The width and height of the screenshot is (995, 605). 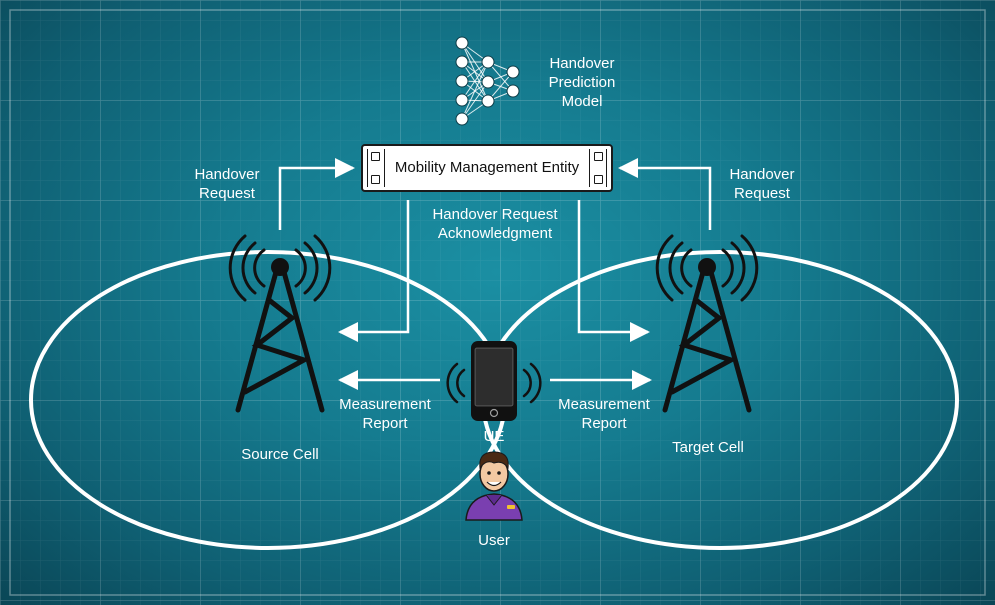 What do you see at coordinates (582, 101) in the screenshot?
I see `prediction-model-label-line3: Model` at bounding box center [582, 101].